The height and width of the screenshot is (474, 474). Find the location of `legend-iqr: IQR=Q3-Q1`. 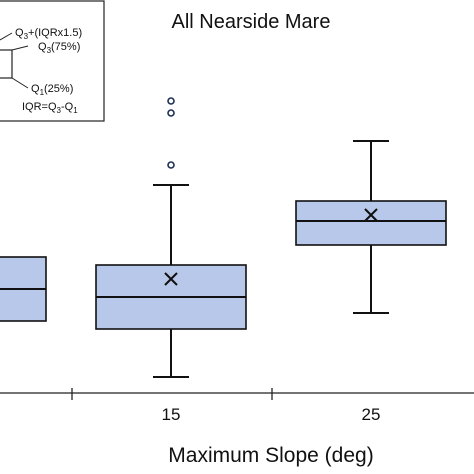

legend-iqr: IQR=Q3-Q1 is located at coordinates (50, 108).